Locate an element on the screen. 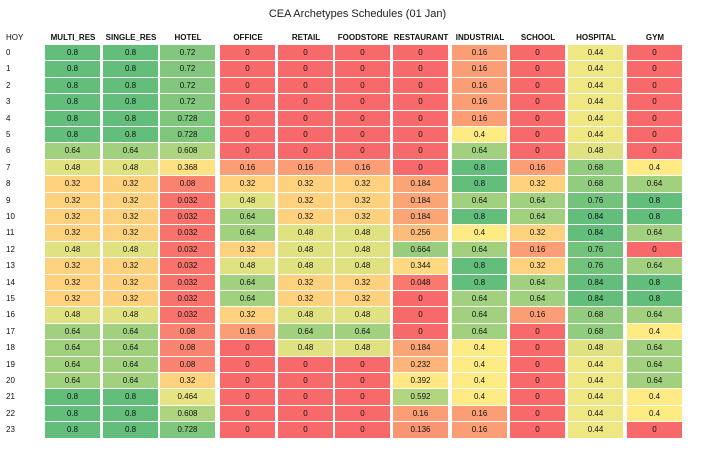 Image resolution: width=715 pixels, height=465 pixels. column-header-foodstore: FOODSTORE is located at coordinates (363, 37).